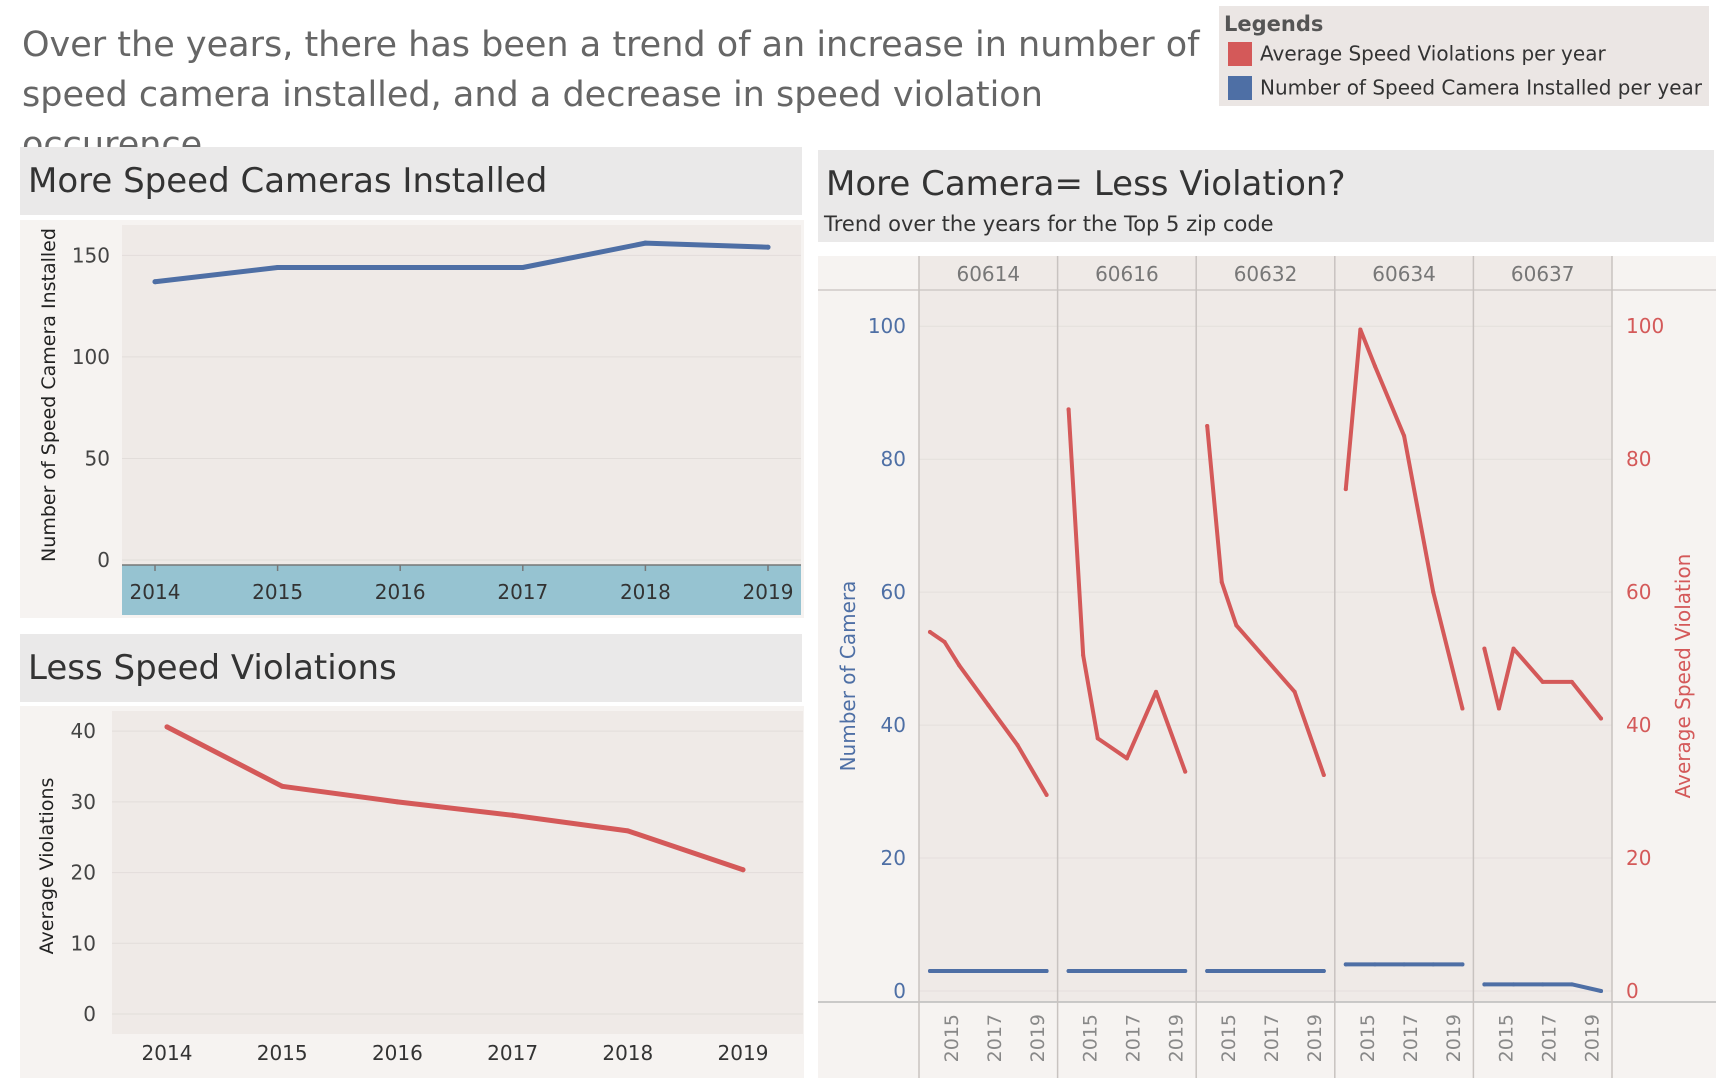 The width and height of the screenshot is (1728, 1078). Describe the element at coordinates (167, 1053) in the screenshot. I see `chart2-xtick-label: 2014` at that location.